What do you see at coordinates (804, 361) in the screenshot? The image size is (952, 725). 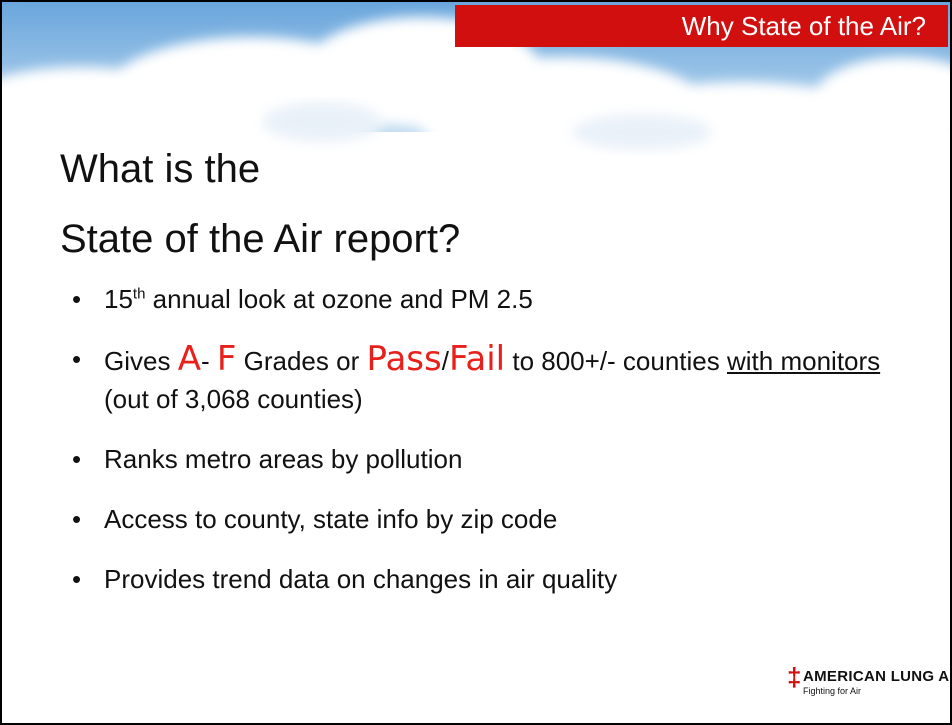 I see `text-run: with monitors` at bounding box center [804, 361].